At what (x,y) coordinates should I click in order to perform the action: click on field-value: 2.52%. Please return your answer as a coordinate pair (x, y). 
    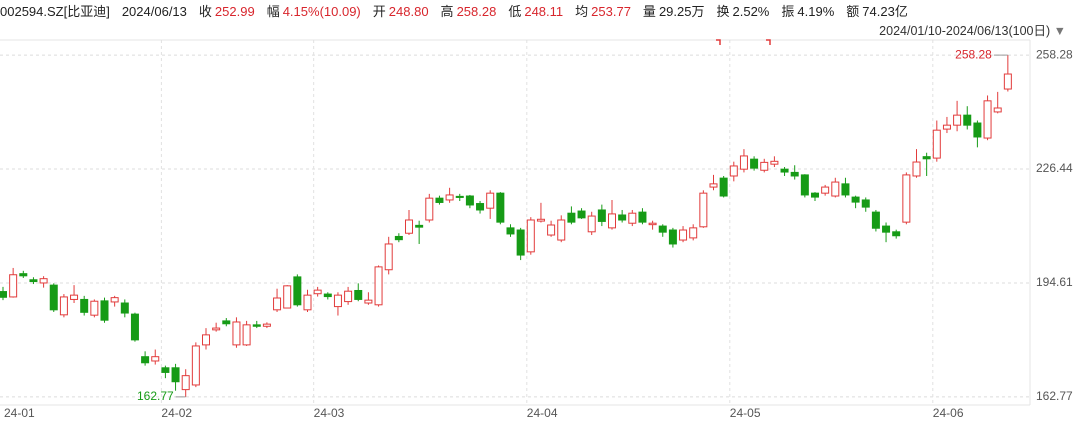
    Looking at the image, I should click on (751, 11).